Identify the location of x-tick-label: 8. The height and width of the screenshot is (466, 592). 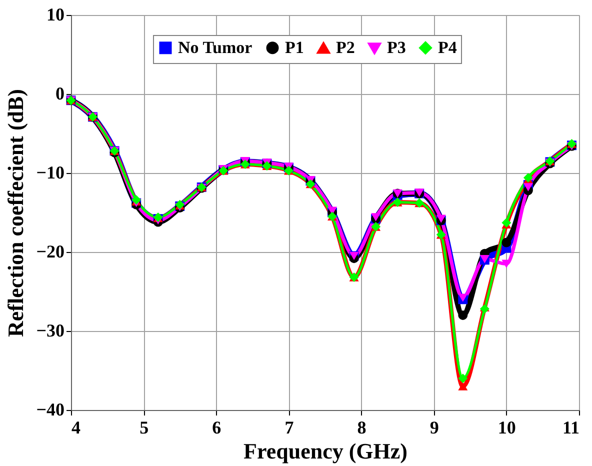
(361, 428).